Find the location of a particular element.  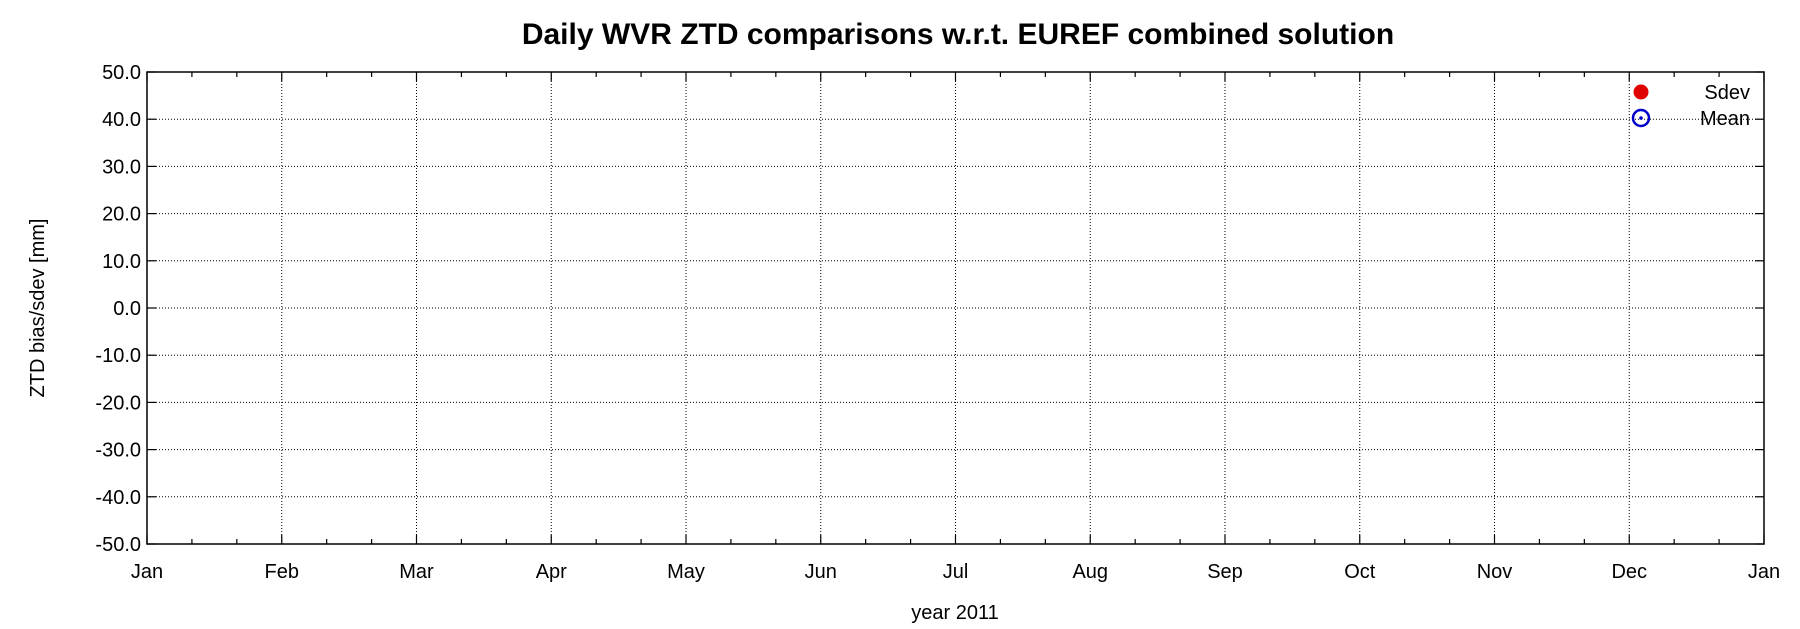

y-tick-label: 0.0 is located at coordinates (127, 309).